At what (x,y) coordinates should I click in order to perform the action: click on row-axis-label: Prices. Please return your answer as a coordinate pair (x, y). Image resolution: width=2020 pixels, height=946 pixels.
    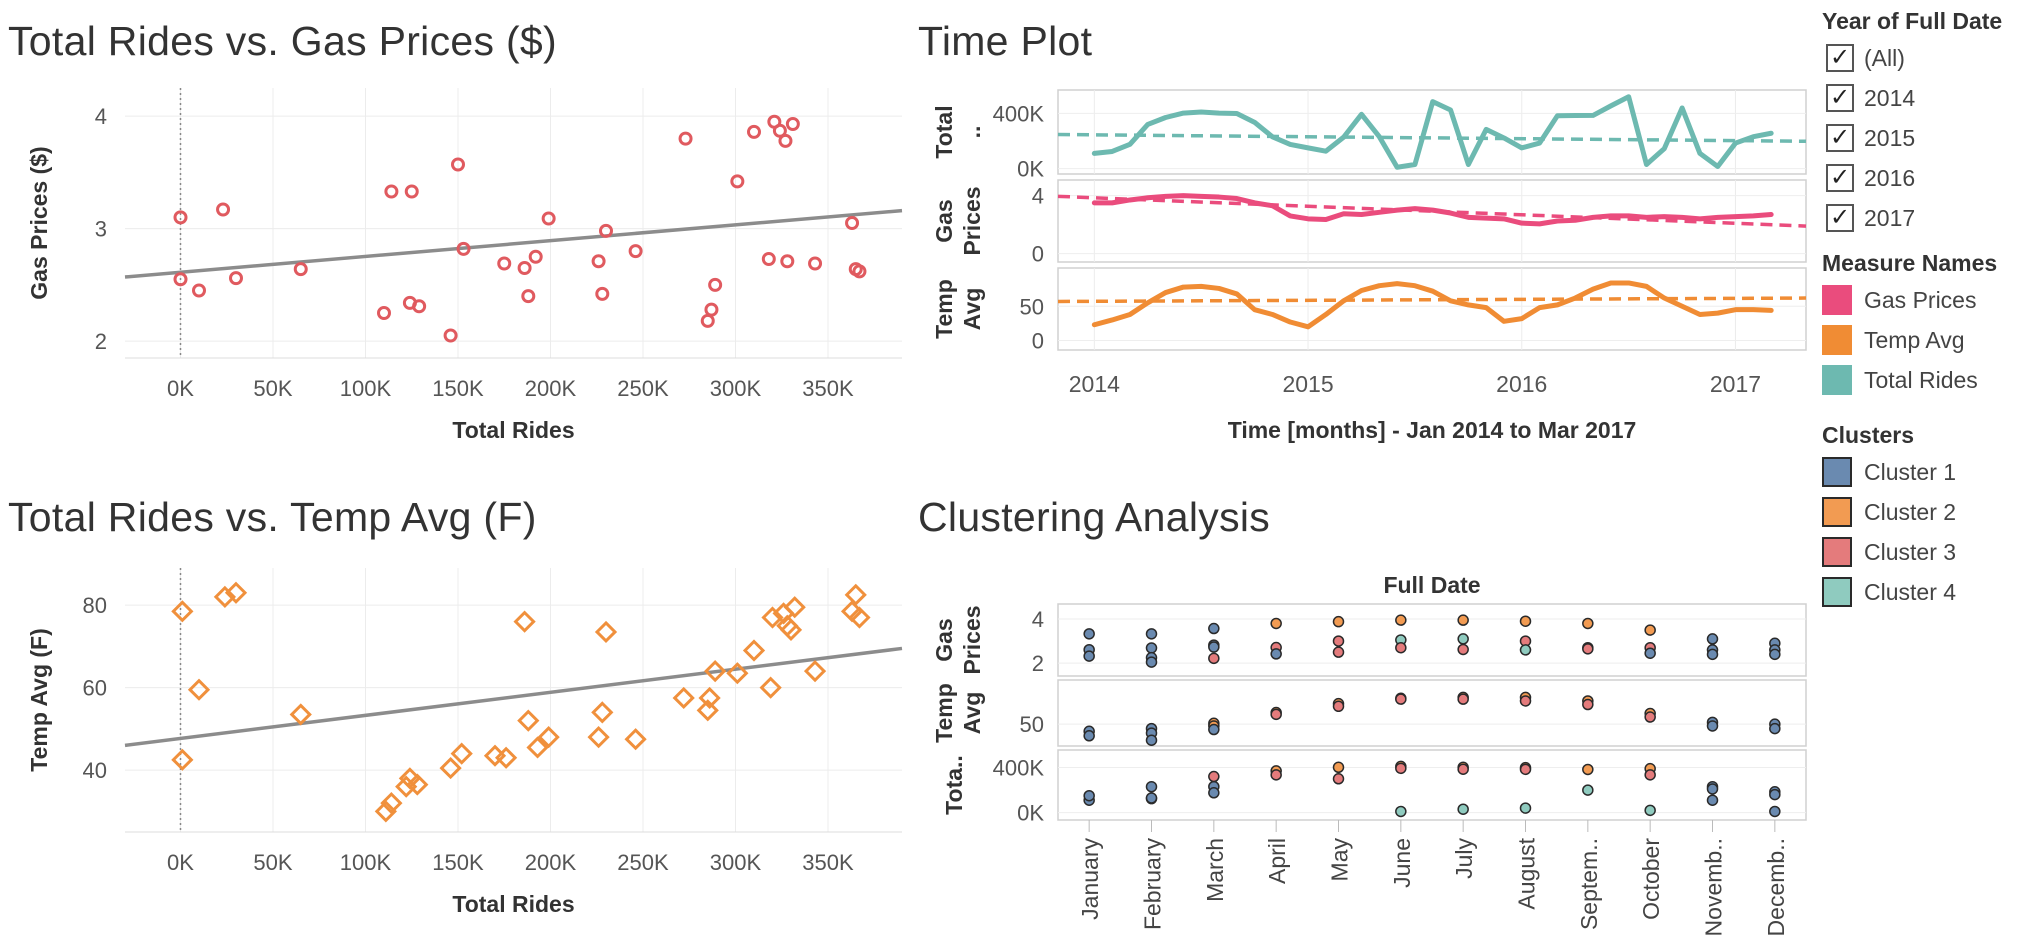
    Looking at the image, I should click on (972, 639).